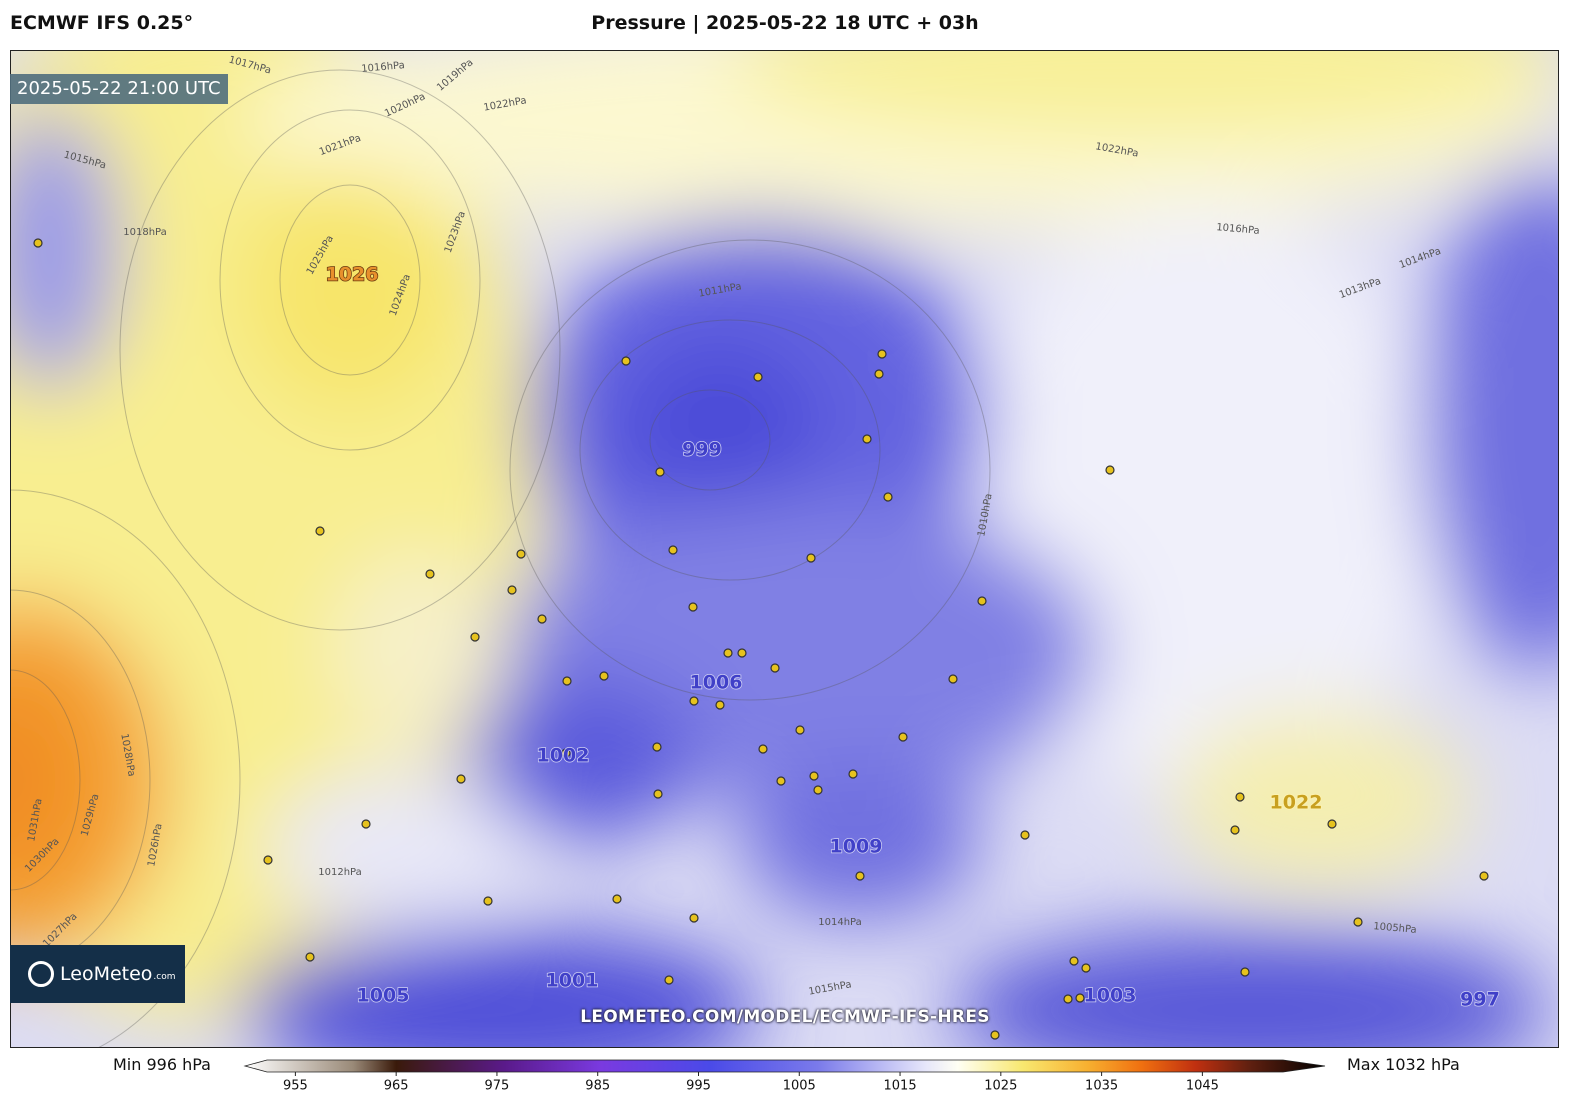 This screenshot has width=1570, height=1096. I want to click on logo-icon, so click(41, 974).